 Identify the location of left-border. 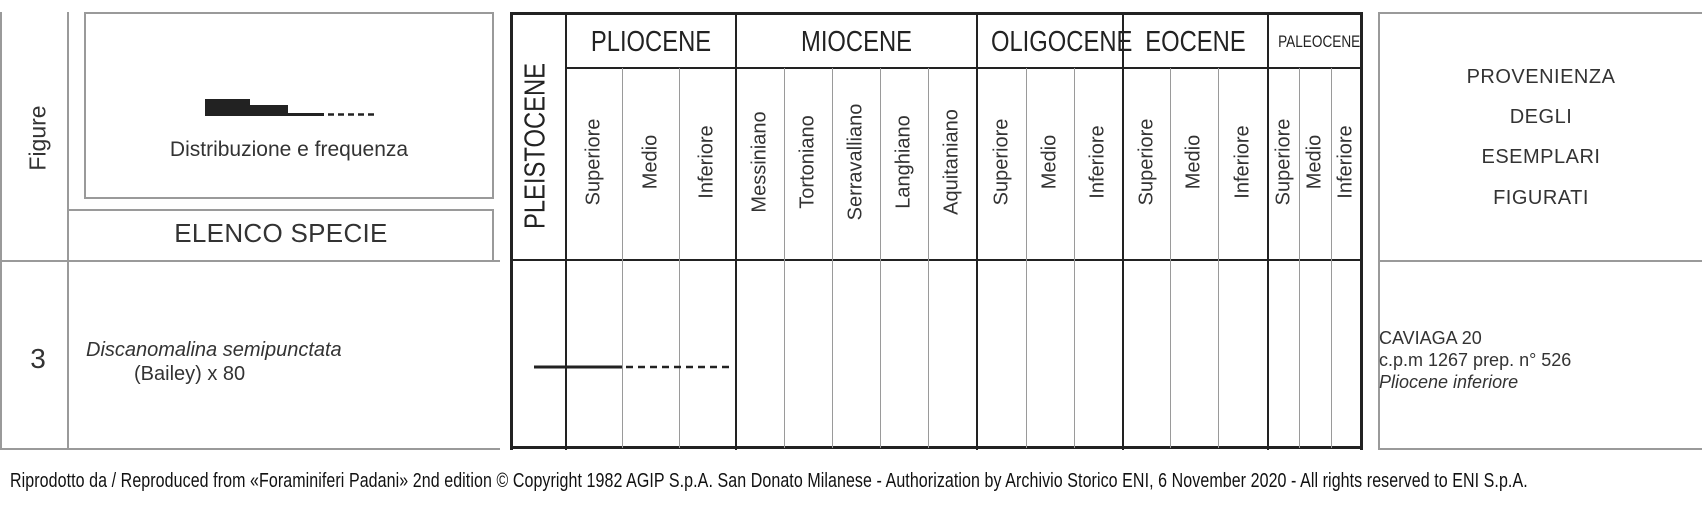
(1, 231).